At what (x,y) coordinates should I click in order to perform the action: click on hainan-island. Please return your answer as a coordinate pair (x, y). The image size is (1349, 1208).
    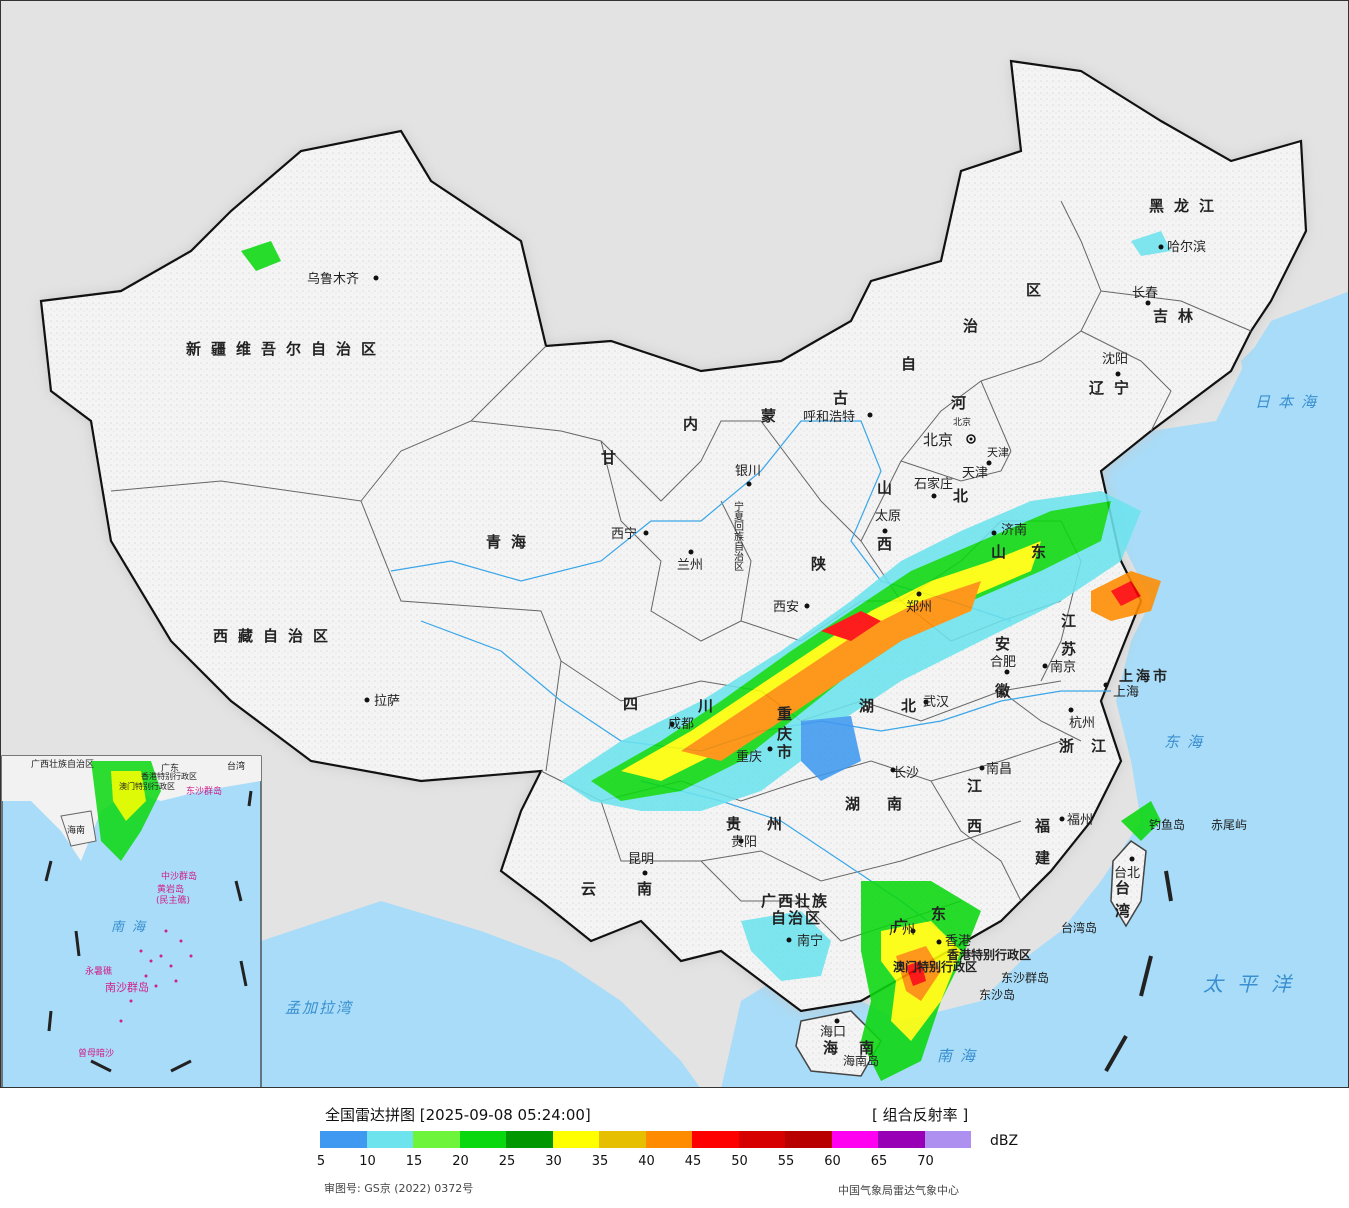
    Looking at the image, I should click on (838, 1043).